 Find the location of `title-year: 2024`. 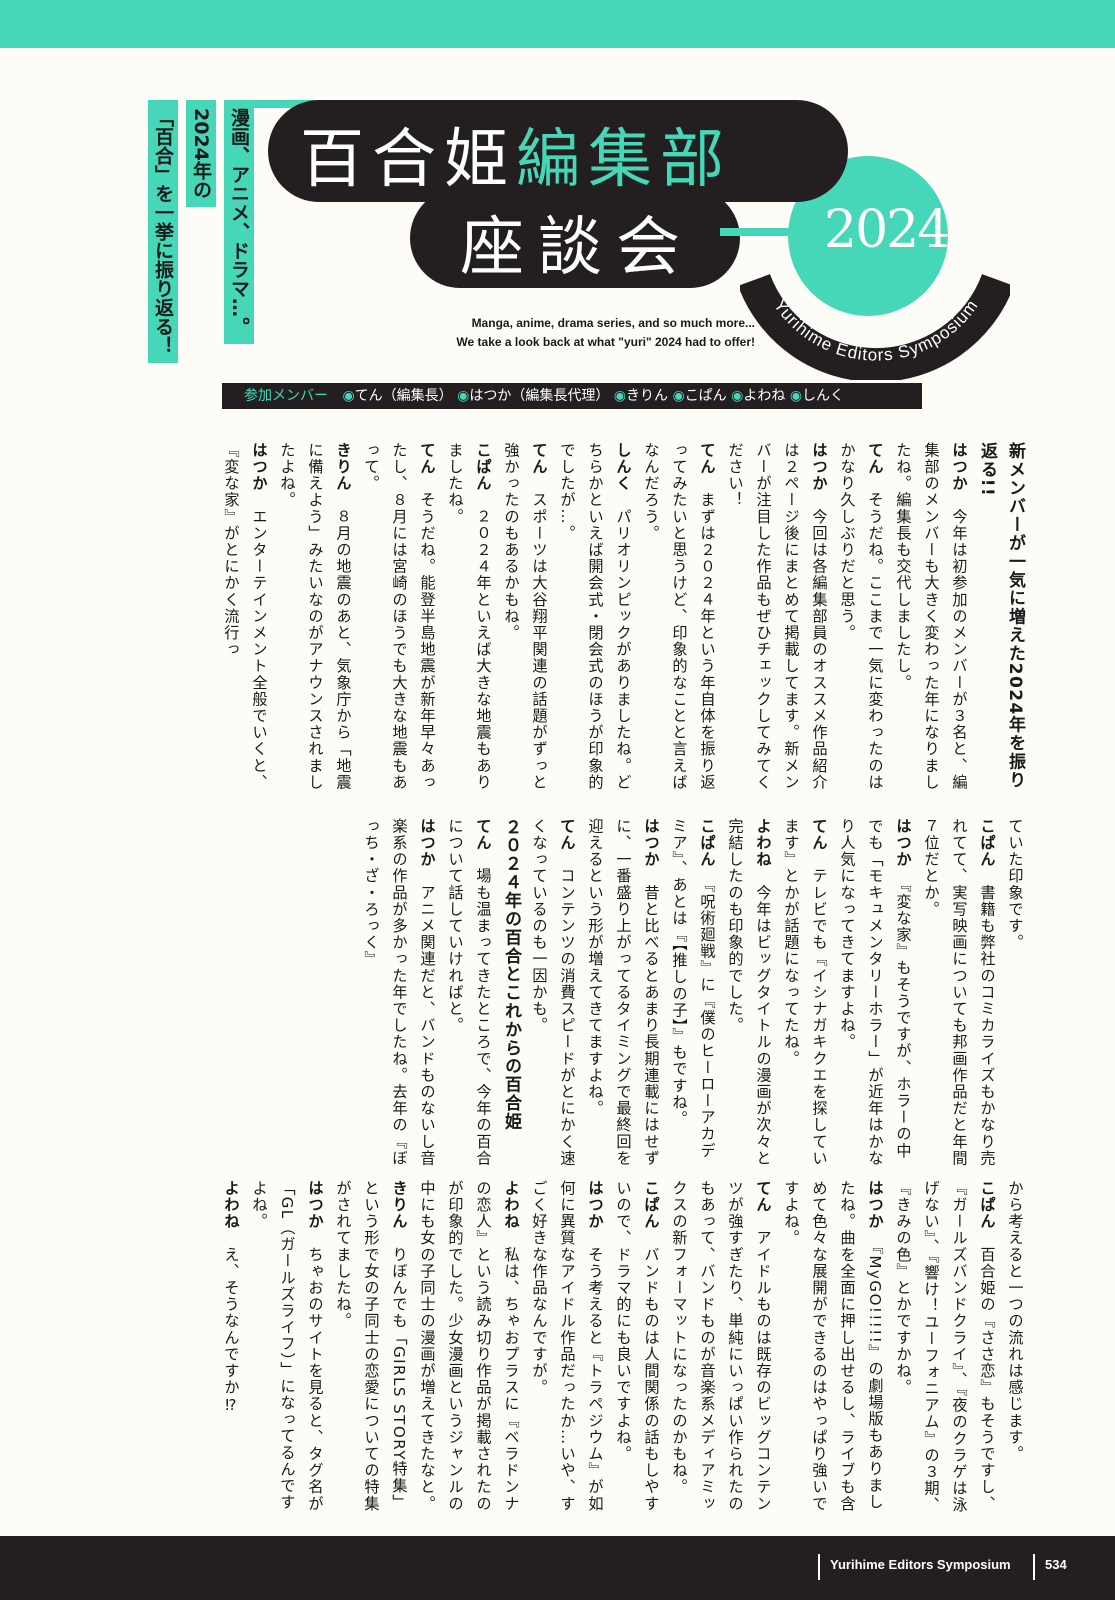

title-year: 2024 is located at coordinates (887, 230).